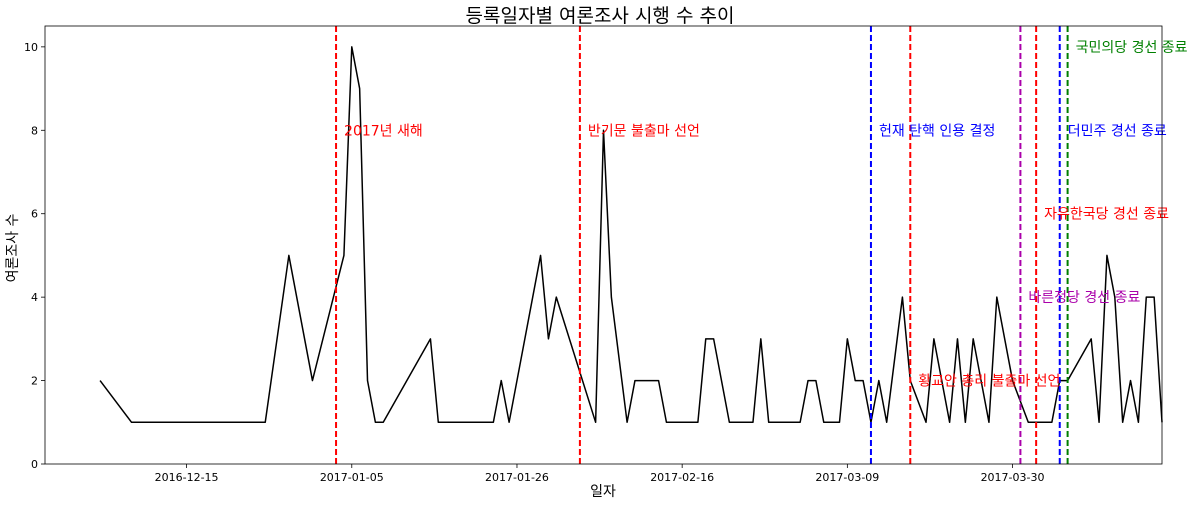 The width and height of the screenshot is (1196, 511). Describe the element at coordinates (1084, 298) in the screenshot. I see `event-label: 바른정당 경선 종료` at that location.